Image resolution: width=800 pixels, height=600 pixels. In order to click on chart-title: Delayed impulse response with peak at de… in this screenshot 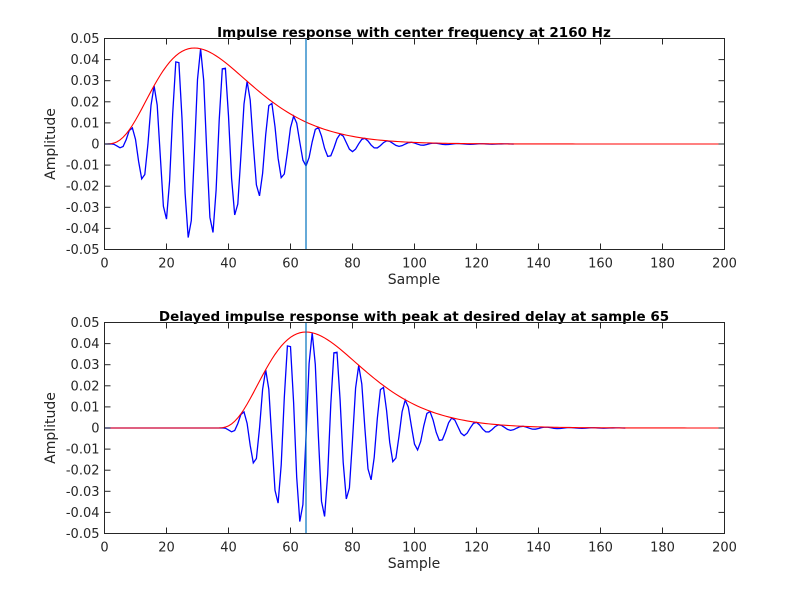, I will do `click(414, 317)`.